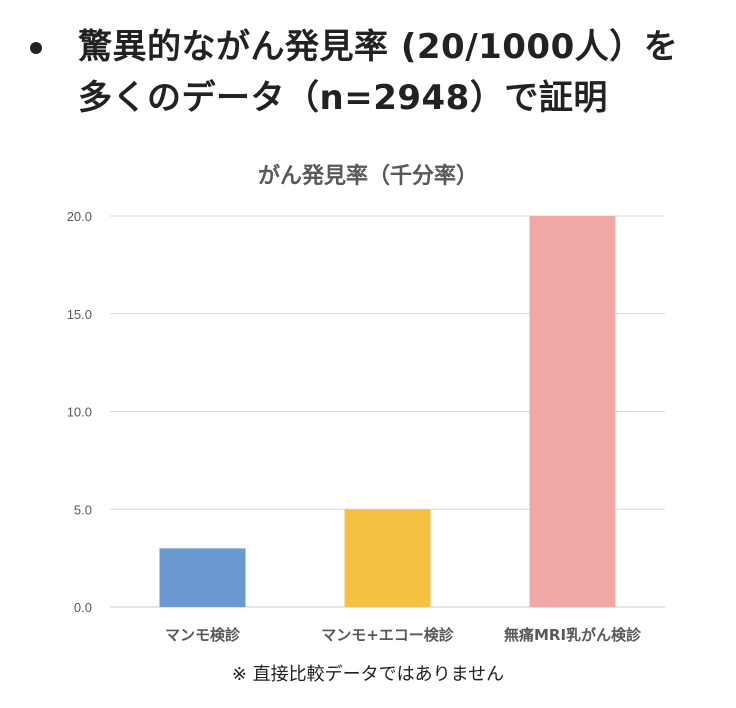  What do you see at coordinates (36, 48) in the screenshot?
I see `bullet-dot-icon` at bounding box center [36, 48].